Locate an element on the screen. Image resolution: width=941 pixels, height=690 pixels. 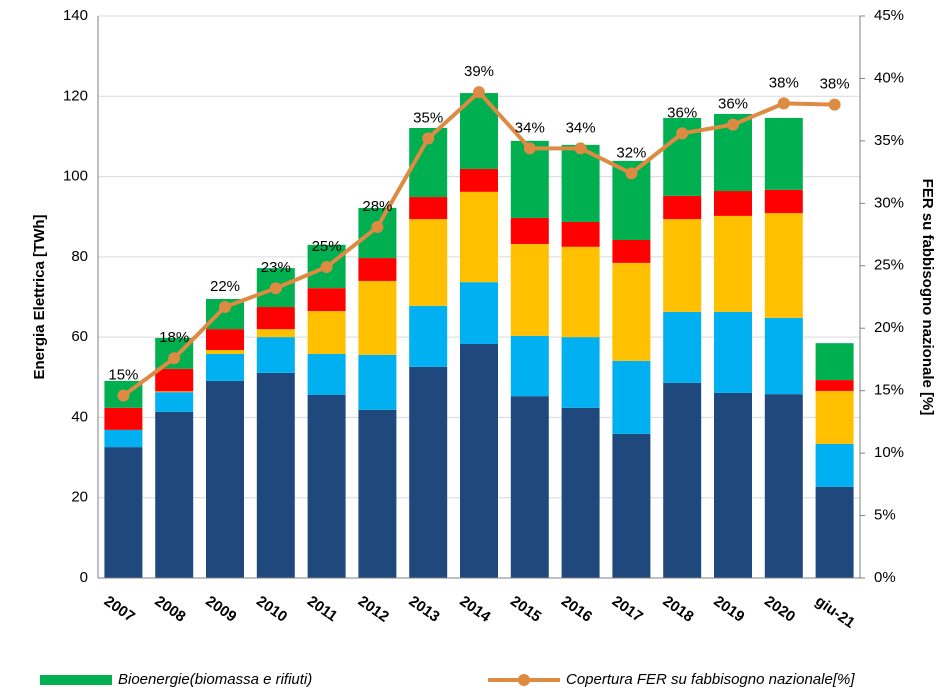
x-tick-label: 2013 is located at coordinates (424, 609).